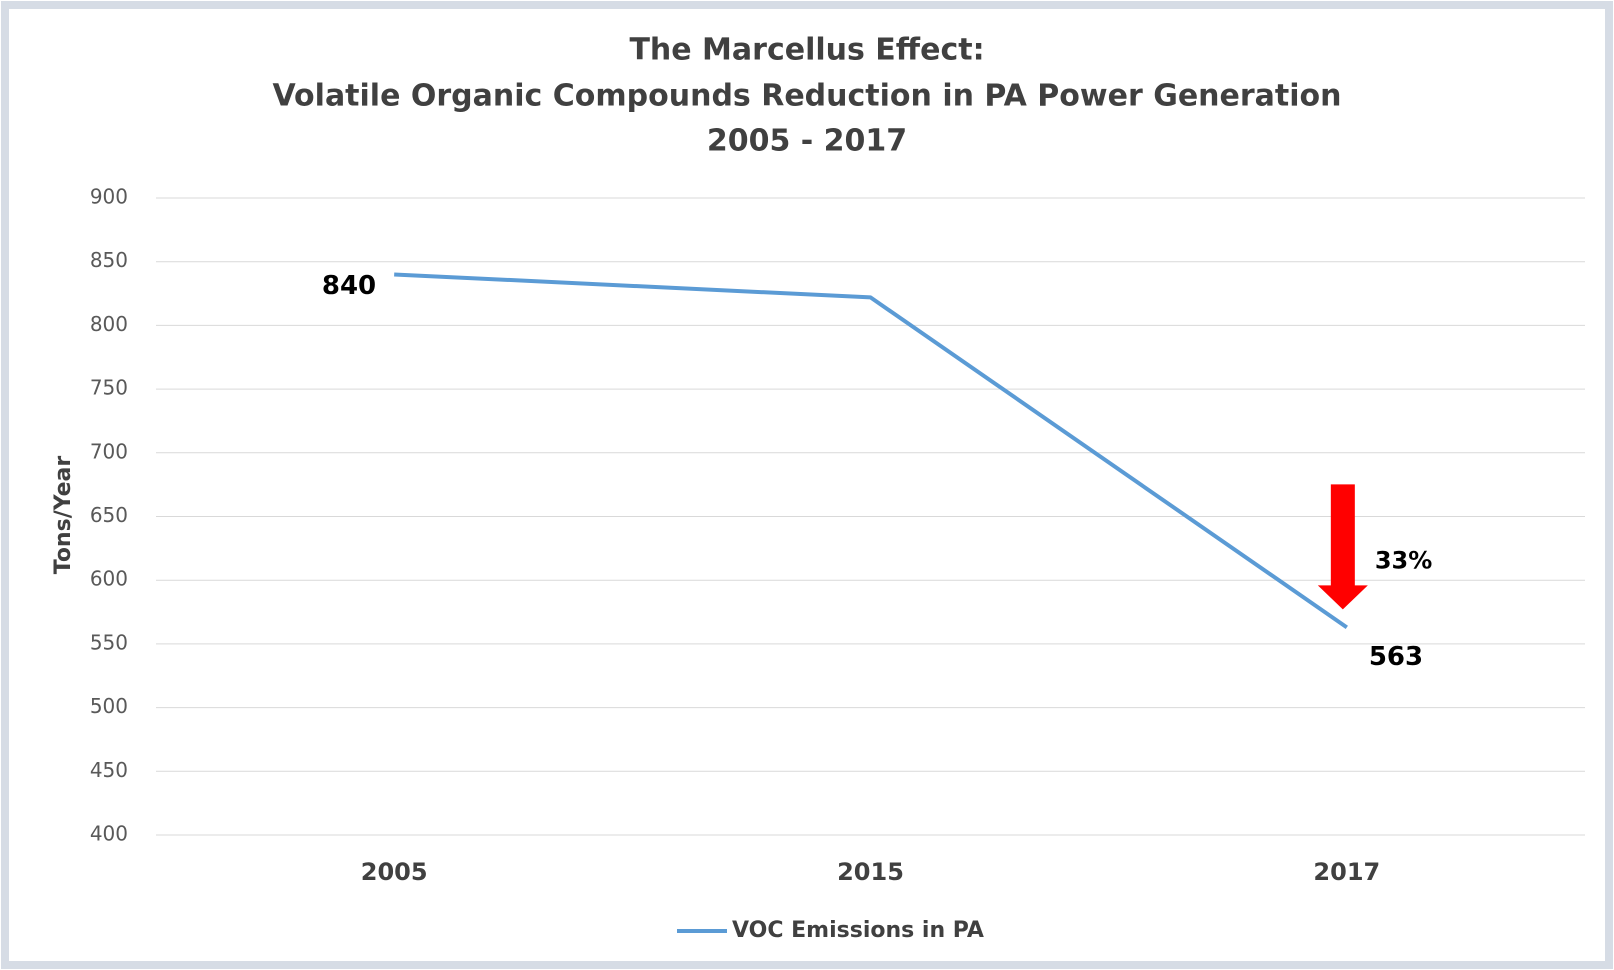 This screenshot has width=1614, height=970. Describe the element at coordinates (1396, 657) in the screenshot. I see `data-label: 563` at that location.